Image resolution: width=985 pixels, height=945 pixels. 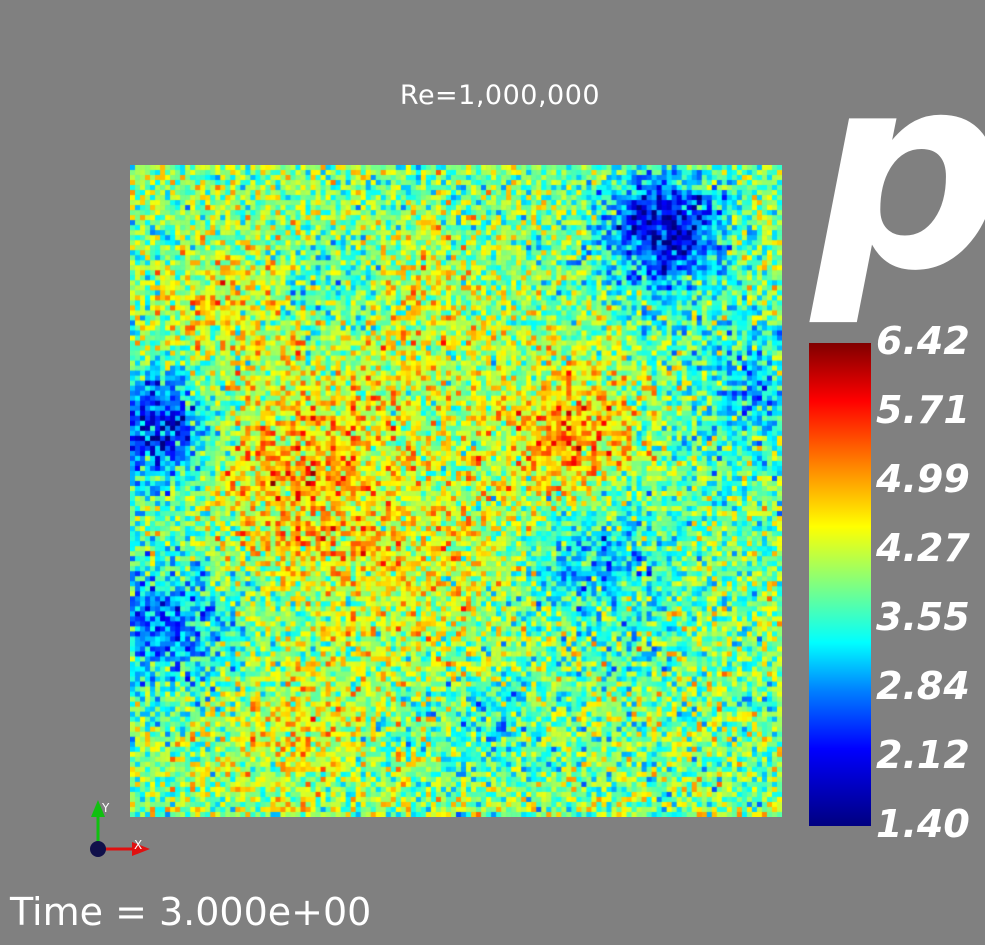 What do you see at coordinates (923, 479) in the screenshot?
I see `colorbar-tick-label: 4.99` at bounding box center [923, 479].